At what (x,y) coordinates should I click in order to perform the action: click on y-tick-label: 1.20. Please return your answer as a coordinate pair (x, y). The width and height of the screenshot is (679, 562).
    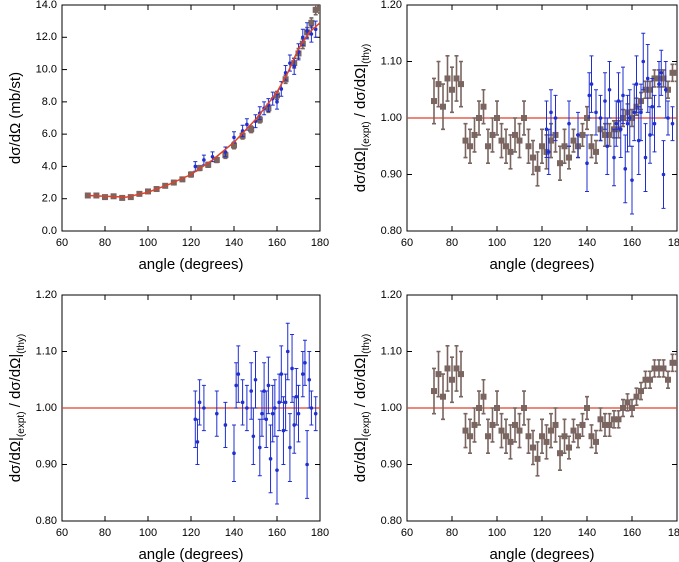
    Looking at the image, I should click on (391, 5).